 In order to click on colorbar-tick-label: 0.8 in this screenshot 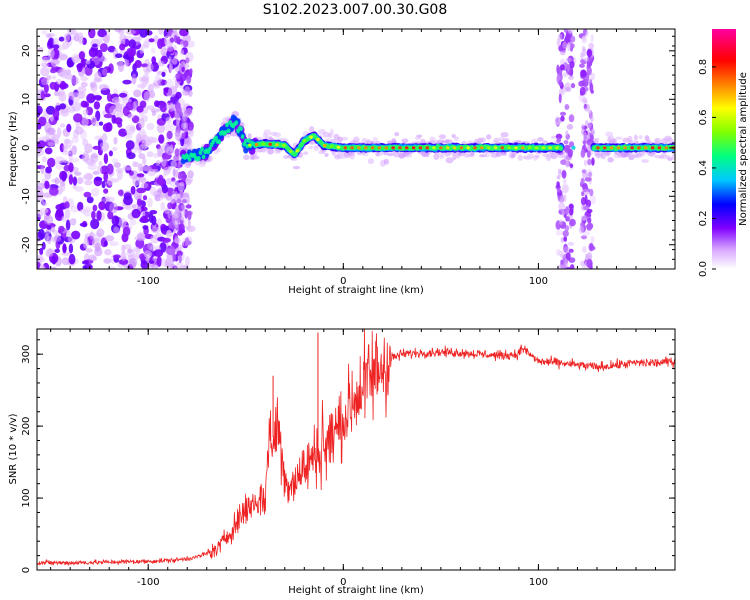, I will do `click(703, 67)`.